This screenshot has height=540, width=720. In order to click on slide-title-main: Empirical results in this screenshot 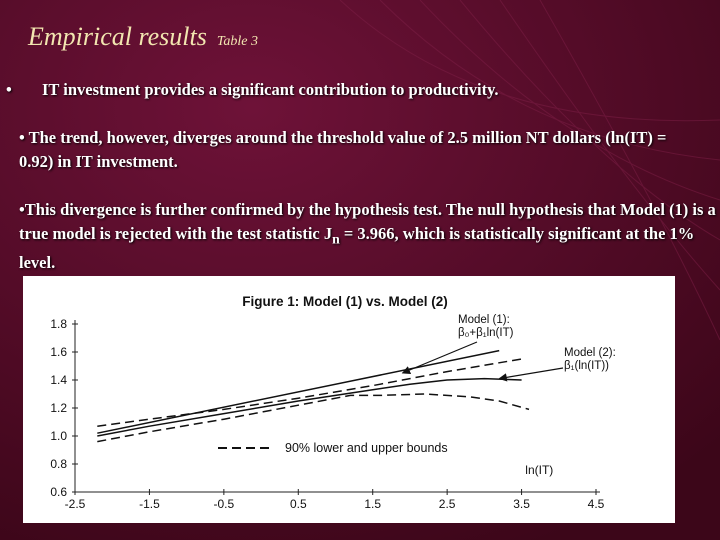, I will do `click(117, 36)`.